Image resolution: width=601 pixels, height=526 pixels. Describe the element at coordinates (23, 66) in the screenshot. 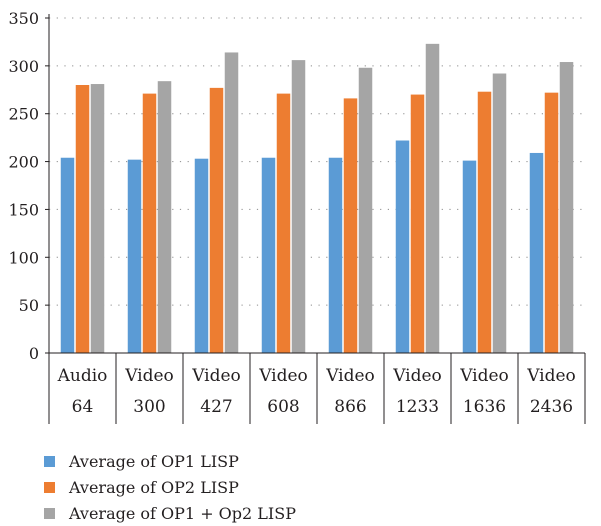

I see `y-tick-label: 300` at that location.